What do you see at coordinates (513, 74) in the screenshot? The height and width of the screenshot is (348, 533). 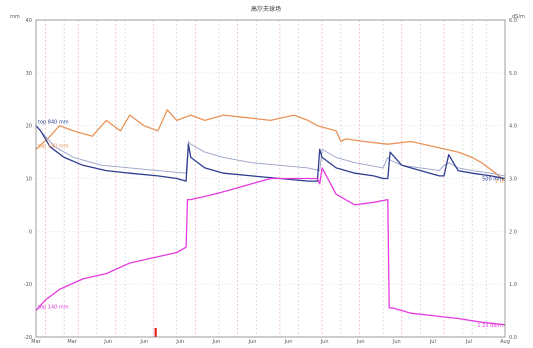 I see `right-tick-label: 5.0` at bounding box center [513, 74].